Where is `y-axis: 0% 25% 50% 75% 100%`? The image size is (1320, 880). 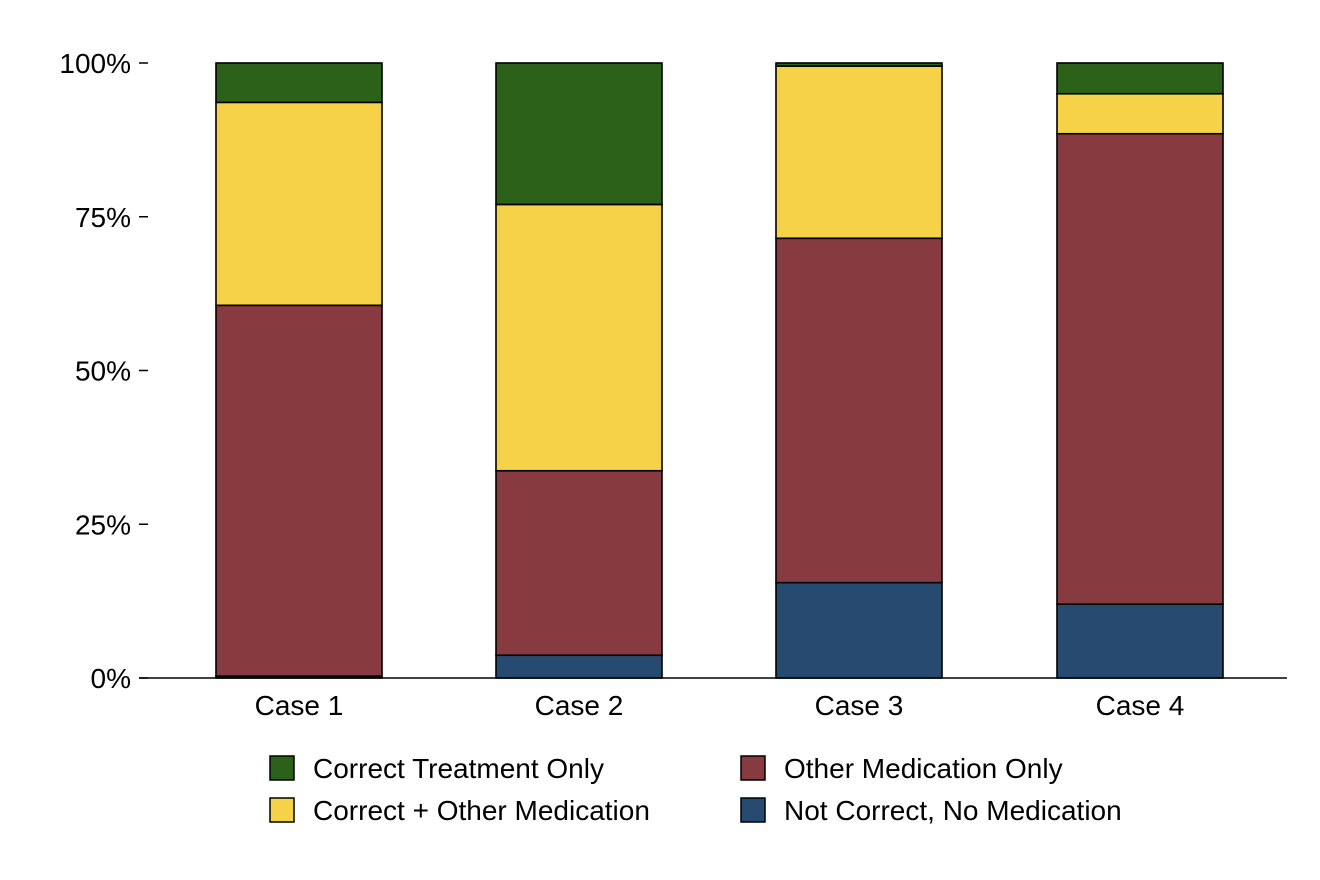
y-axis: 0% 25% 50% 75% 100% is located at coordinates (103, 371).